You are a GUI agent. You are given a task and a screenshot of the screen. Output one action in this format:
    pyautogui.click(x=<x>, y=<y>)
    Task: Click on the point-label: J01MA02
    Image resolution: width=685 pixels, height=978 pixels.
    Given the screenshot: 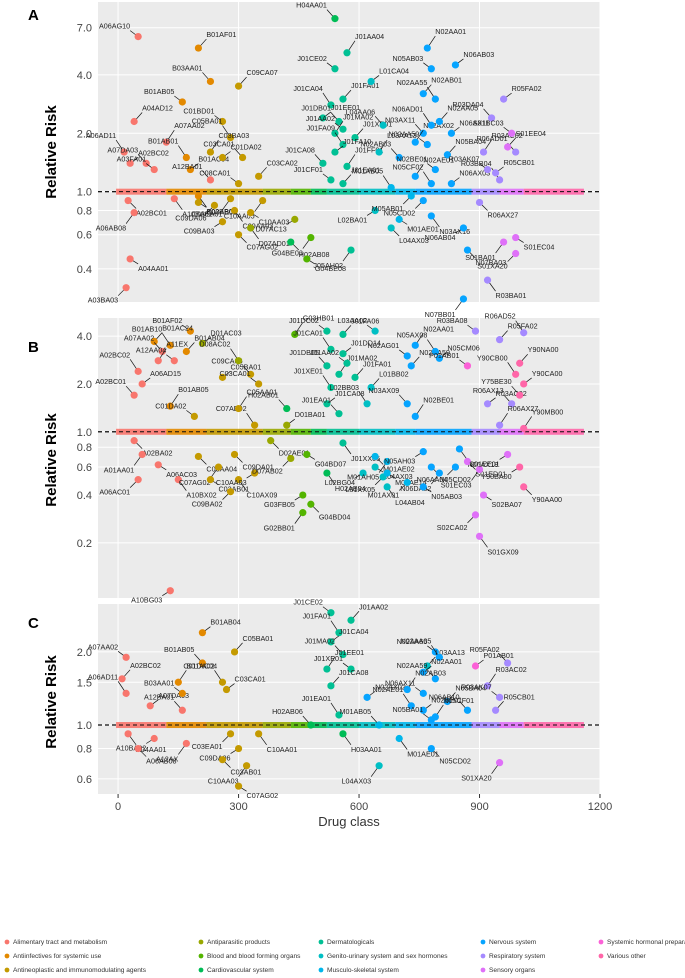 What is the action you would take?
    pyautogui.click(x=358, y=116)
    